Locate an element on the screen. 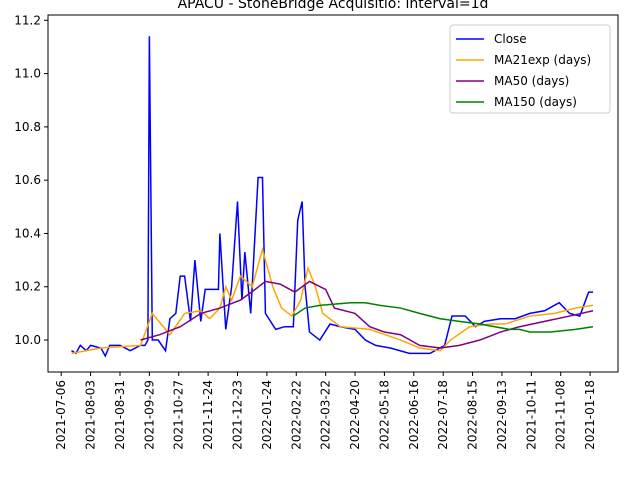 This screenshot has height=480, width=640. x-tick-label: 2022-05-18 is located at coordinates (384, 415).